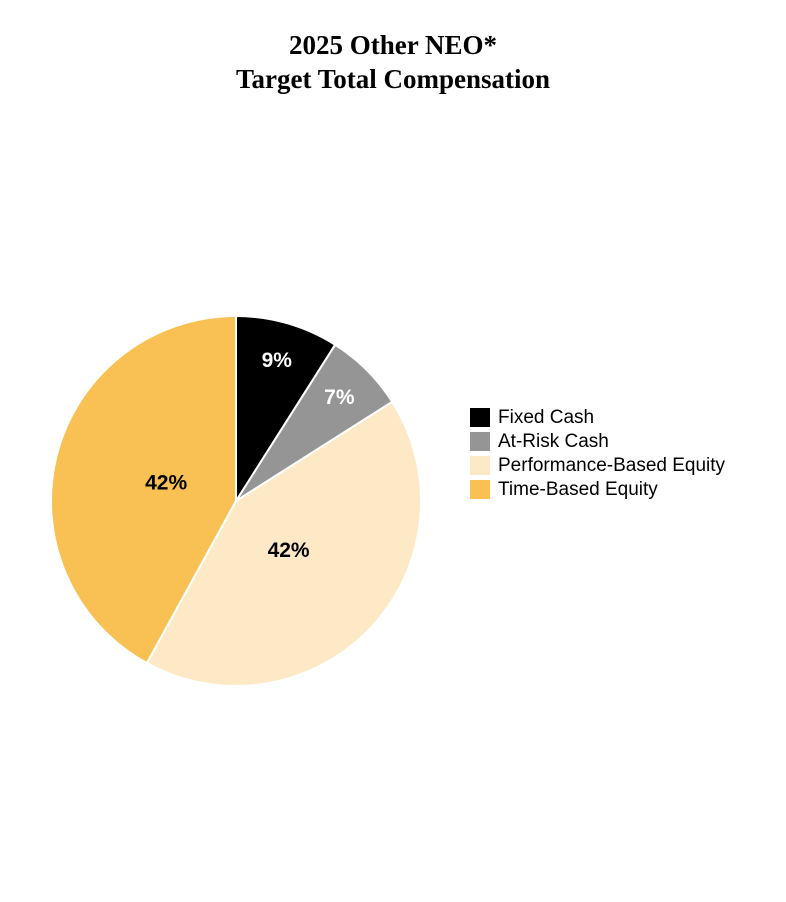 This screenshot has width=786, height=902. I want to click on legend-label-fixed-cash: Fixed Cash, so click(546, 417).